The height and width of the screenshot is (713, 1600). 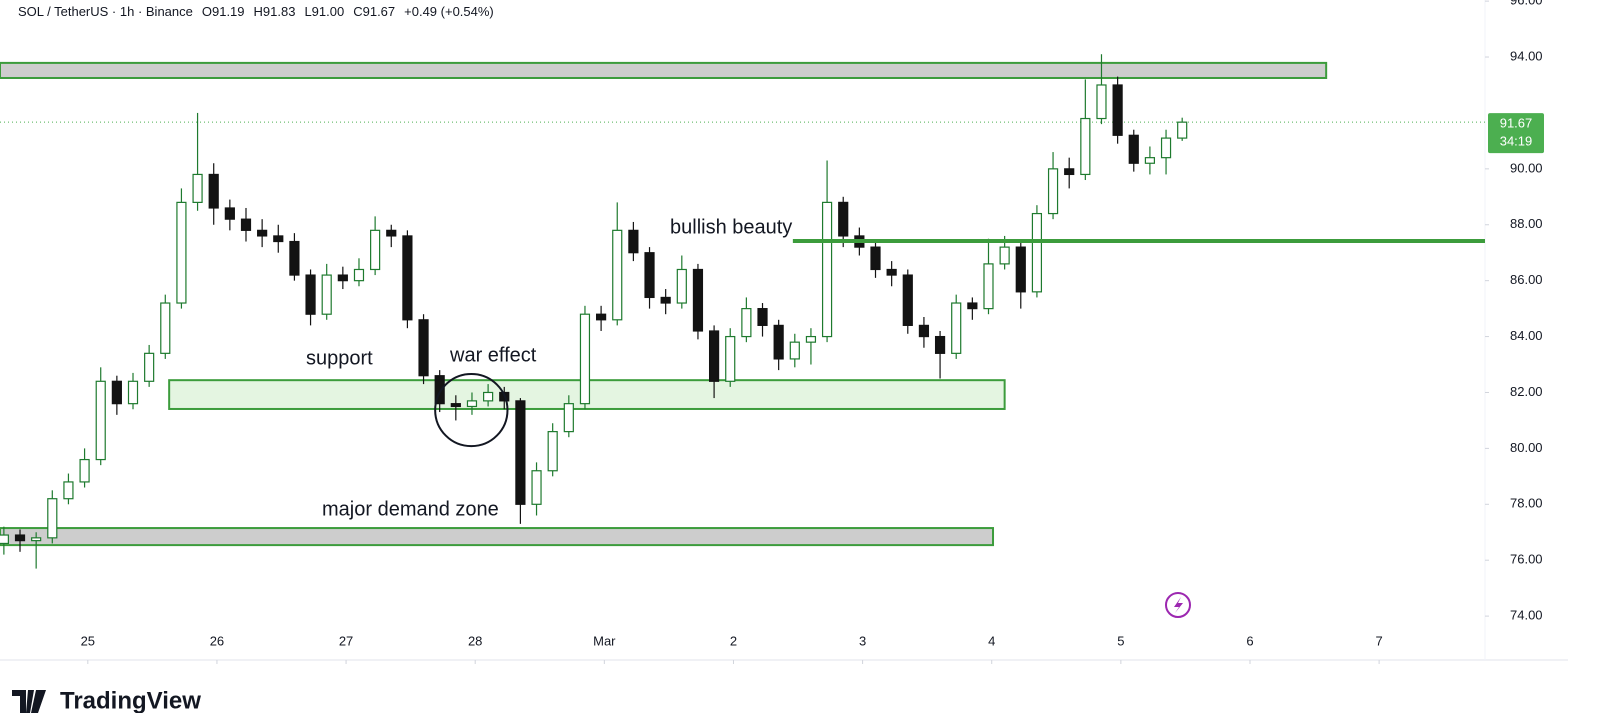 I want to click on annotation: major demand zone, so click(x=410, y=509).